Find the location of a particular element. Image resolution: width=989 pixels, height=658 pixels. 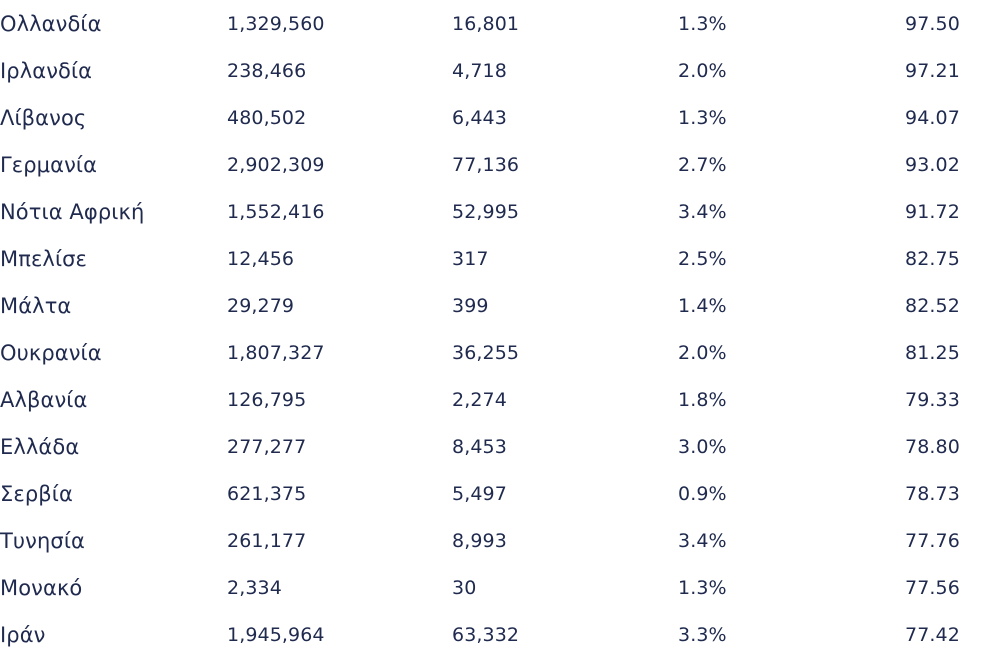

score-cell: 91.72 is located at coordinates (932, 211).